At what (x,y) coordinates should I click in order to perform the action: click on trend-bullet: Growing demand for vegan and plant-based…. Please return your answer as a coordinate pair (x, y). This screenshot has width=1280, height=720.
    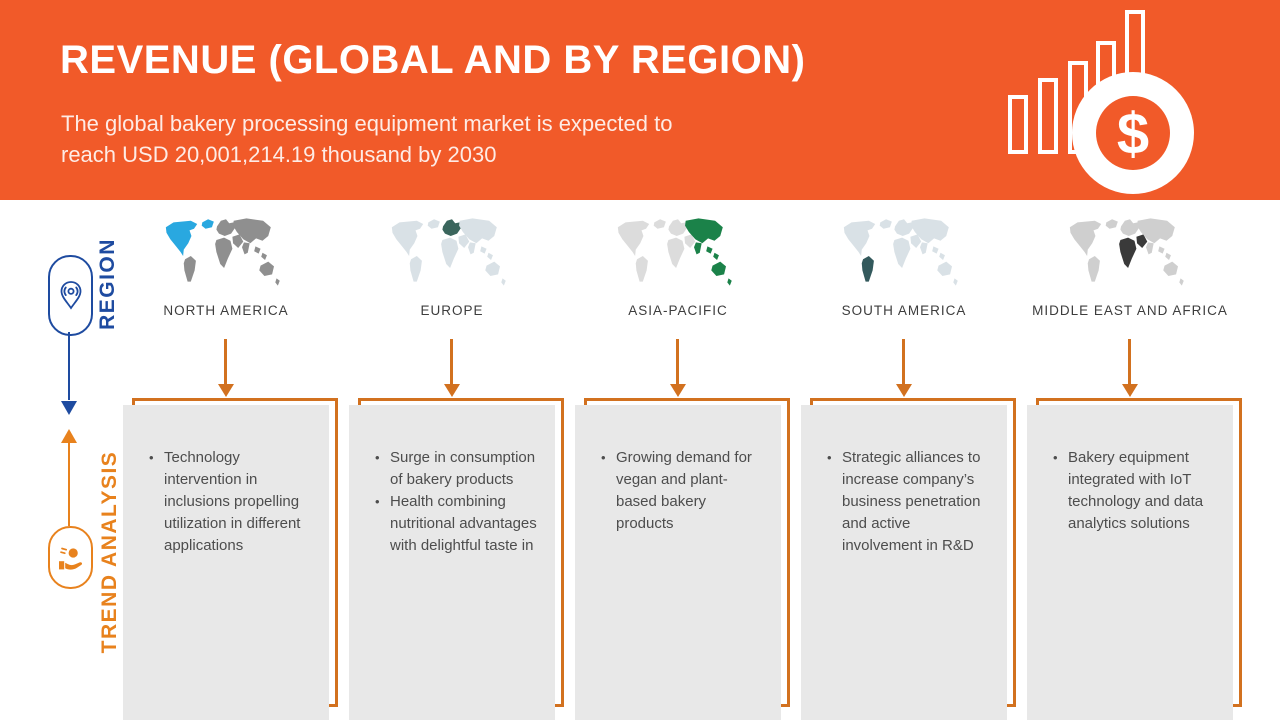
    Looking at the image, I should click on (683, 491).